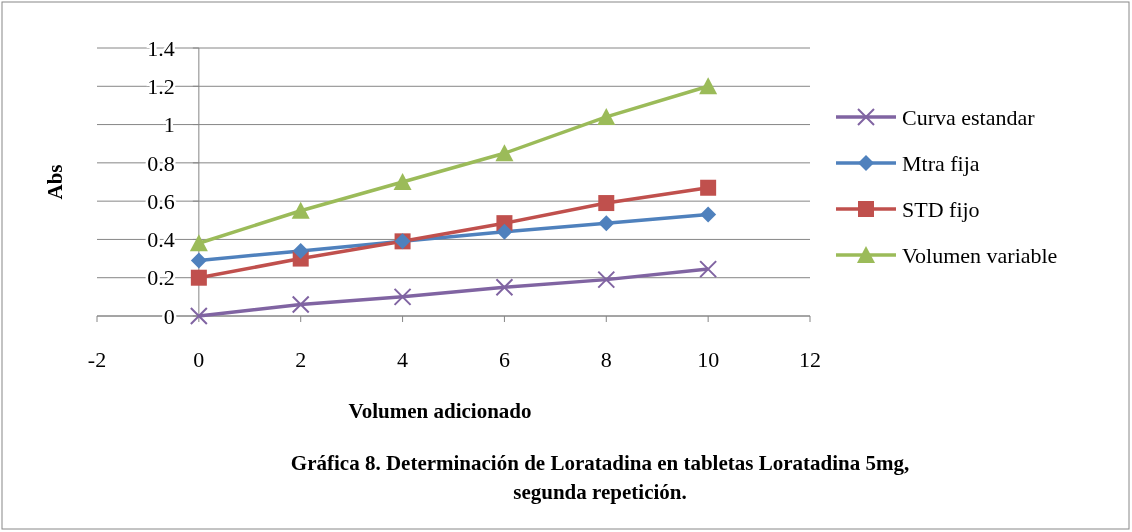 The height and width of the screenshot is (532, 1132). I want to click on x-tick-label: 0, so click(199, 359).